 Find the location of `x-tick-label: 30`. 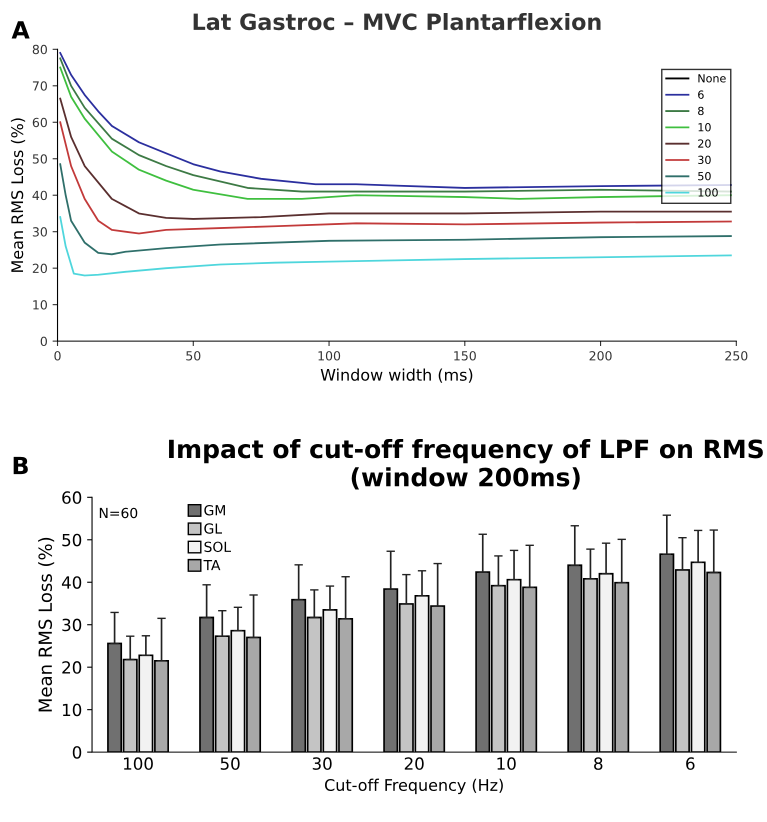

x-tick-label: 30 is located at coordinates (322, 763).